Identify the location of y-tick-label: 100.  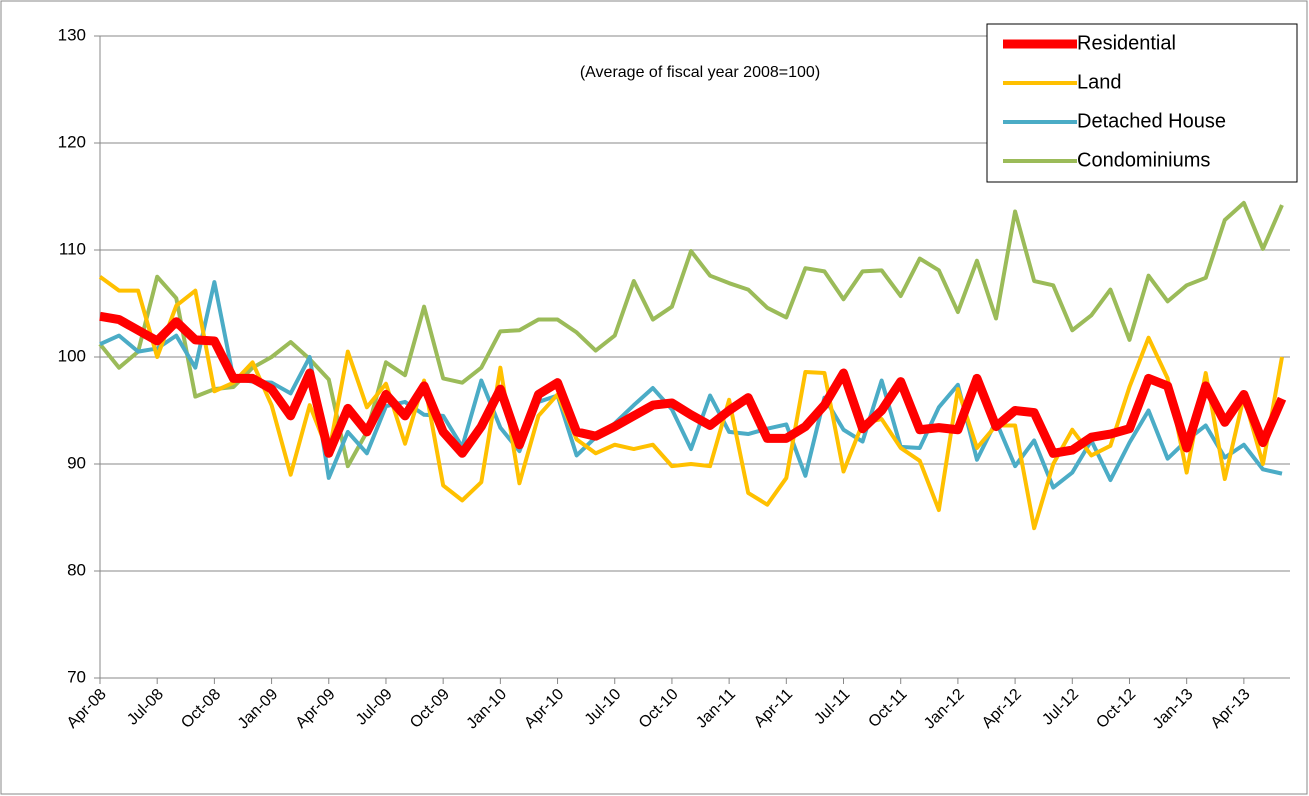
(72, 355).